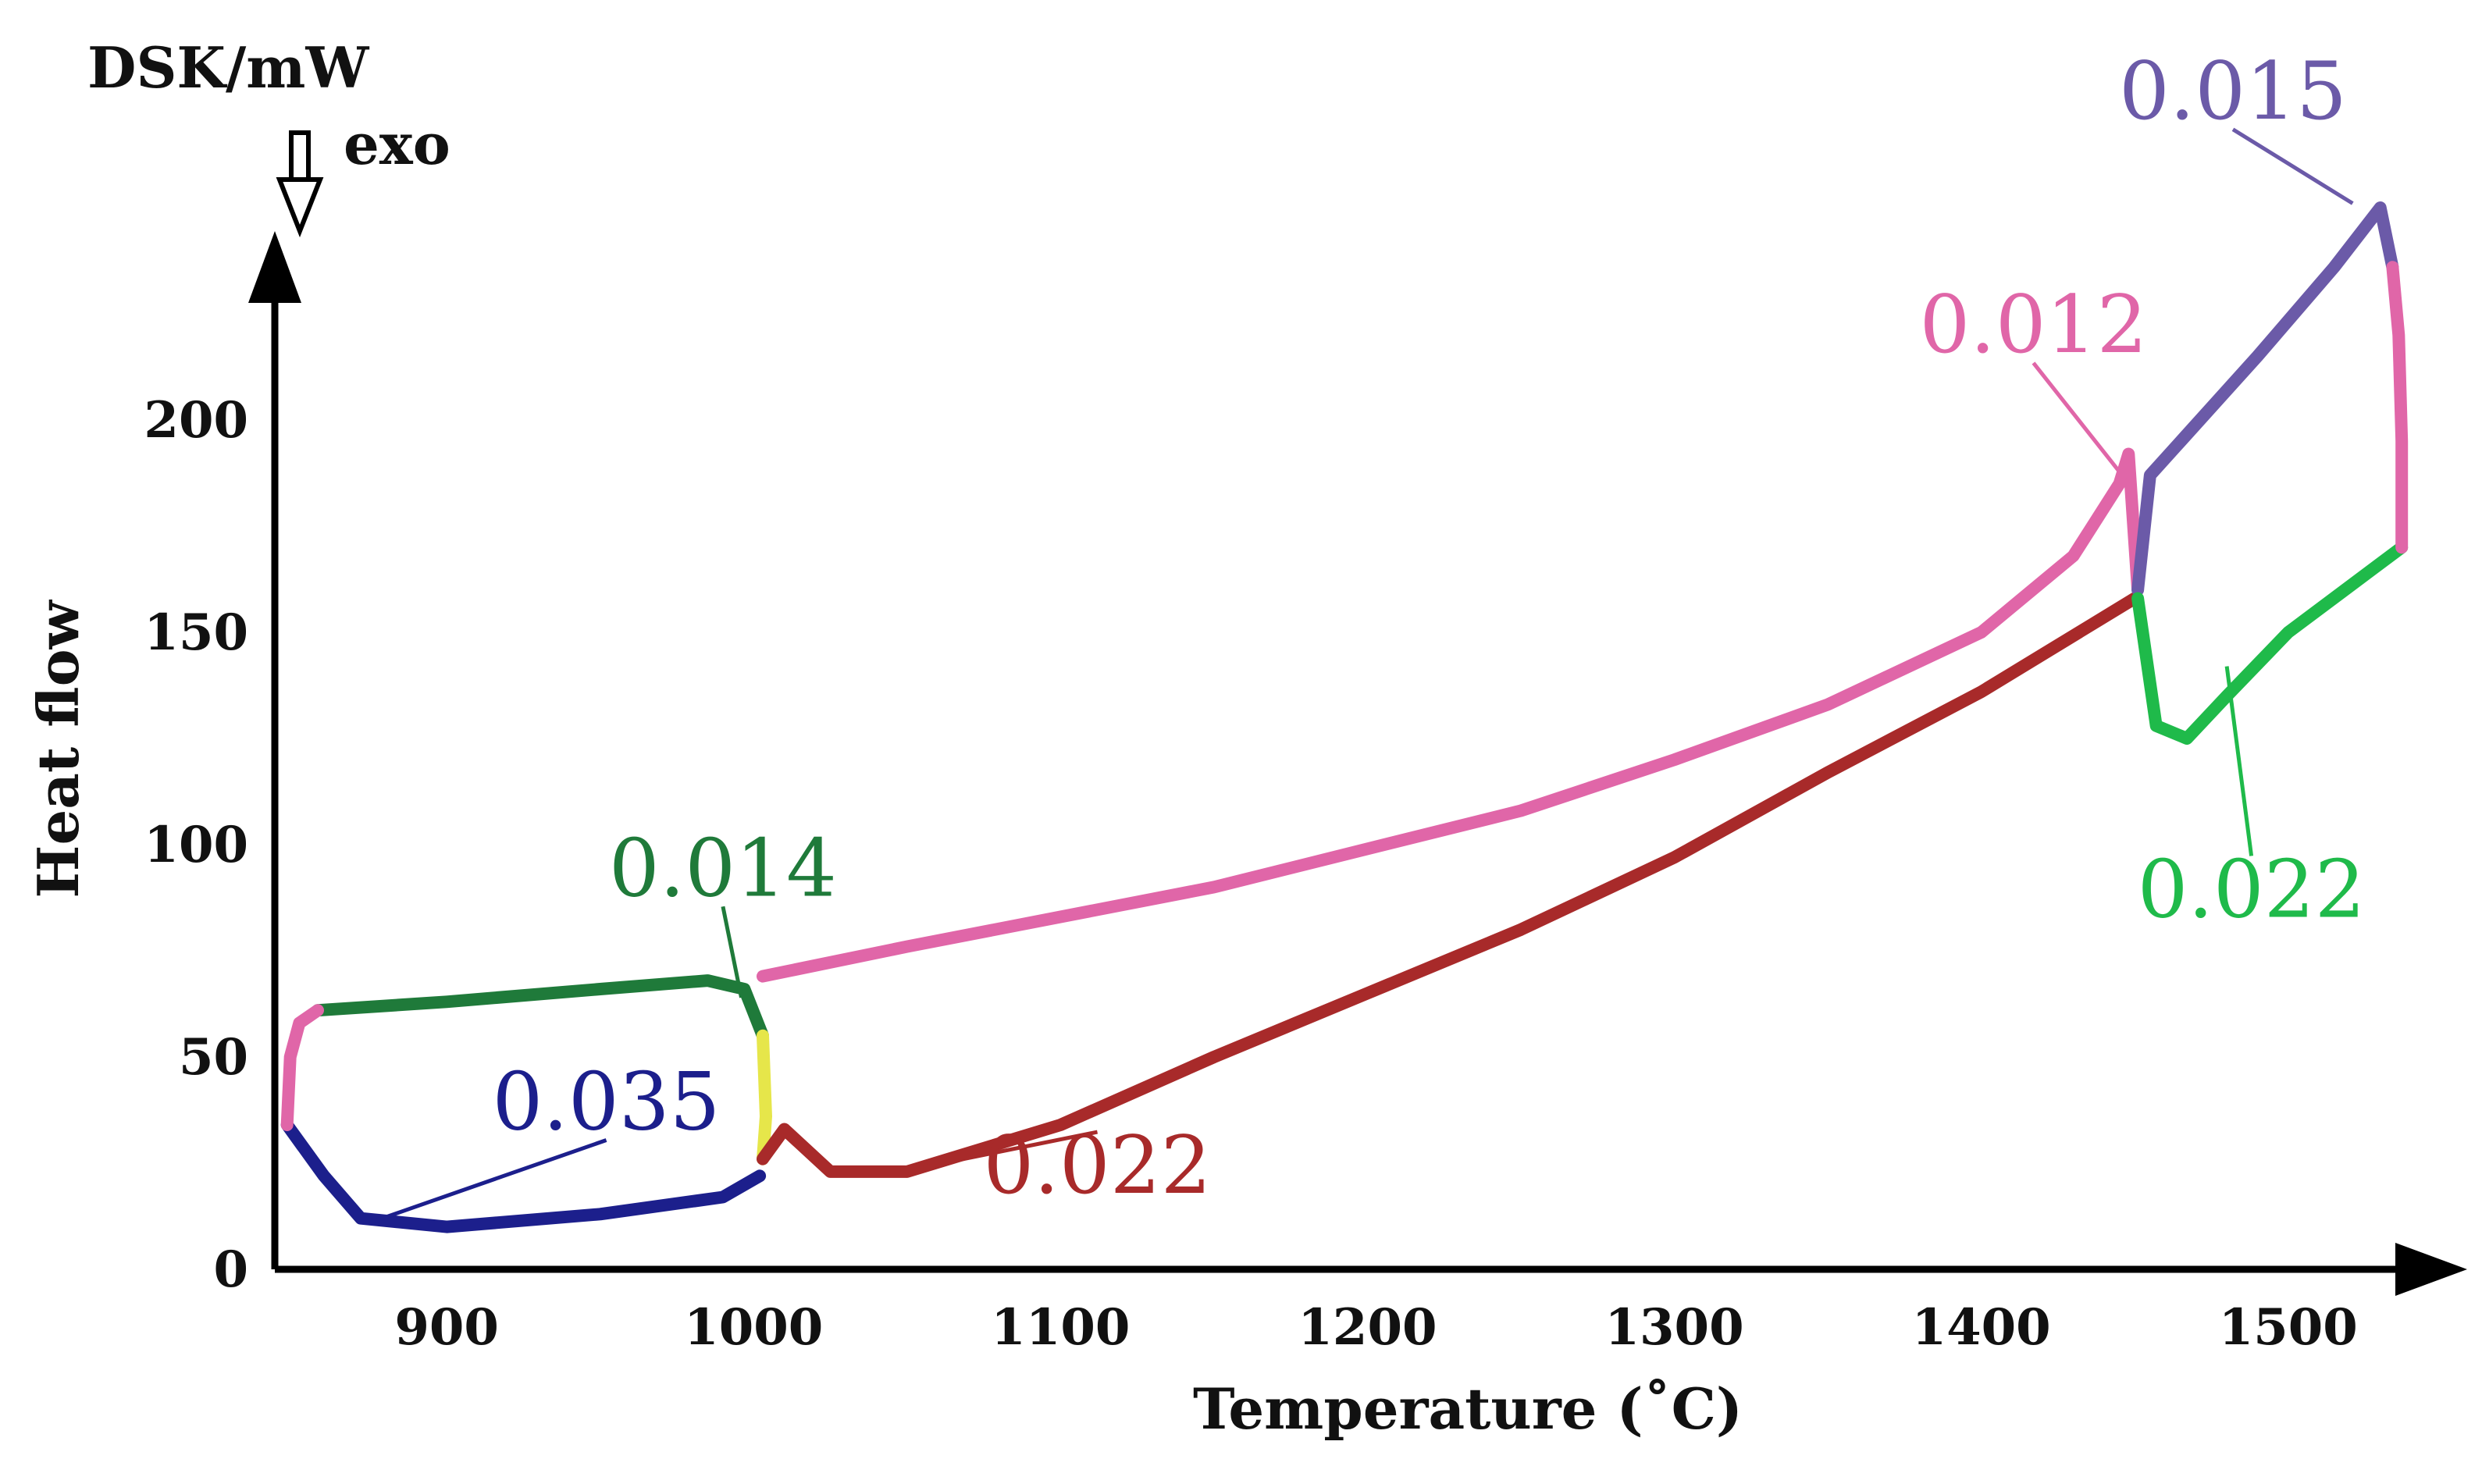 The image size is (2482, 1484). Describe the element at coordinates (302, 1067) in the screenshot. I see `series-line-closing-pink-left` at that location.